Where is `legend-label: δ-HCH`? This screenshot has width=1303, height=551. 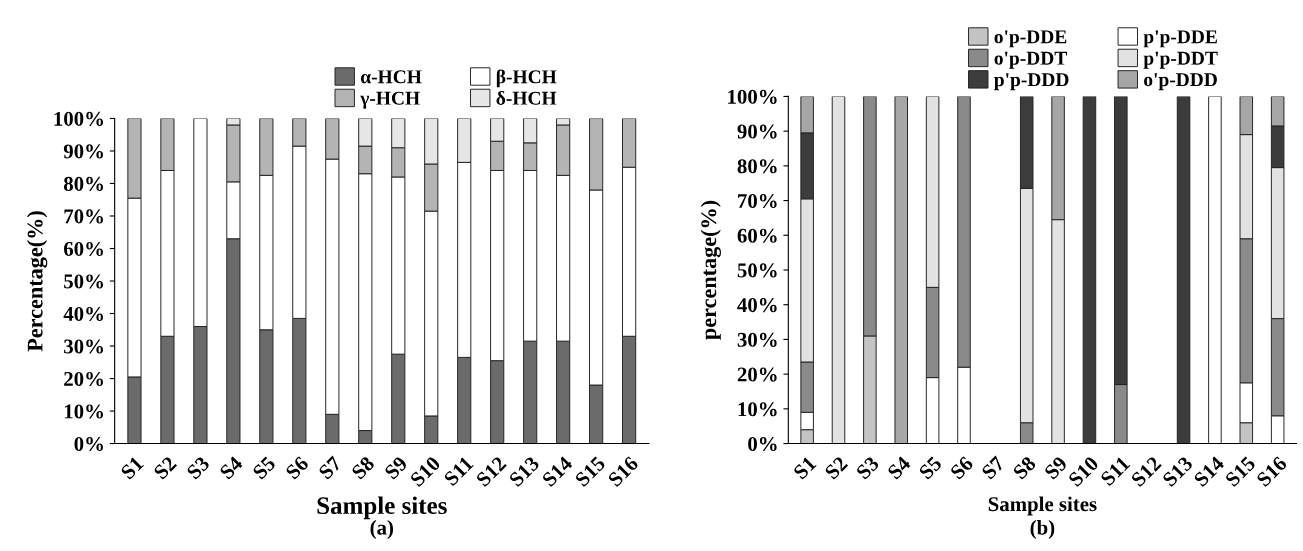
legend-label: δ-HCH is located at coordinates (526, 98).